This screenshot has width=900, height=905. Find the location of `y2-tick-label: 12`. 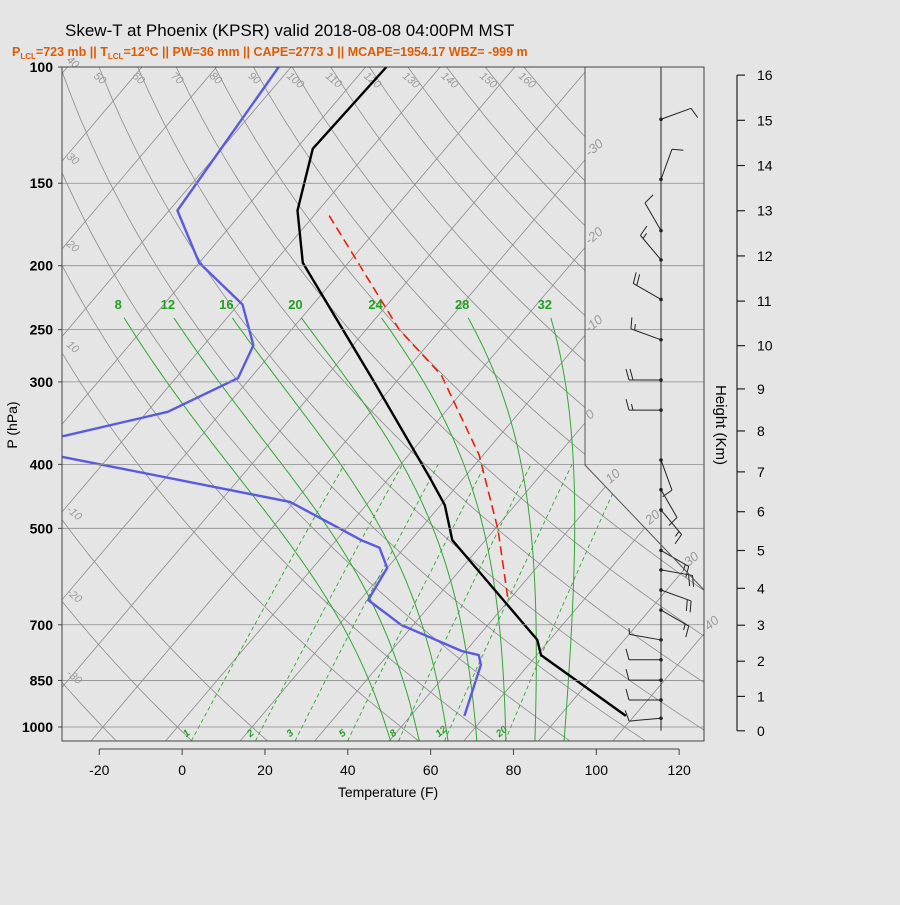

y2-tick-label: 12 is located at coordinates (765, 256).